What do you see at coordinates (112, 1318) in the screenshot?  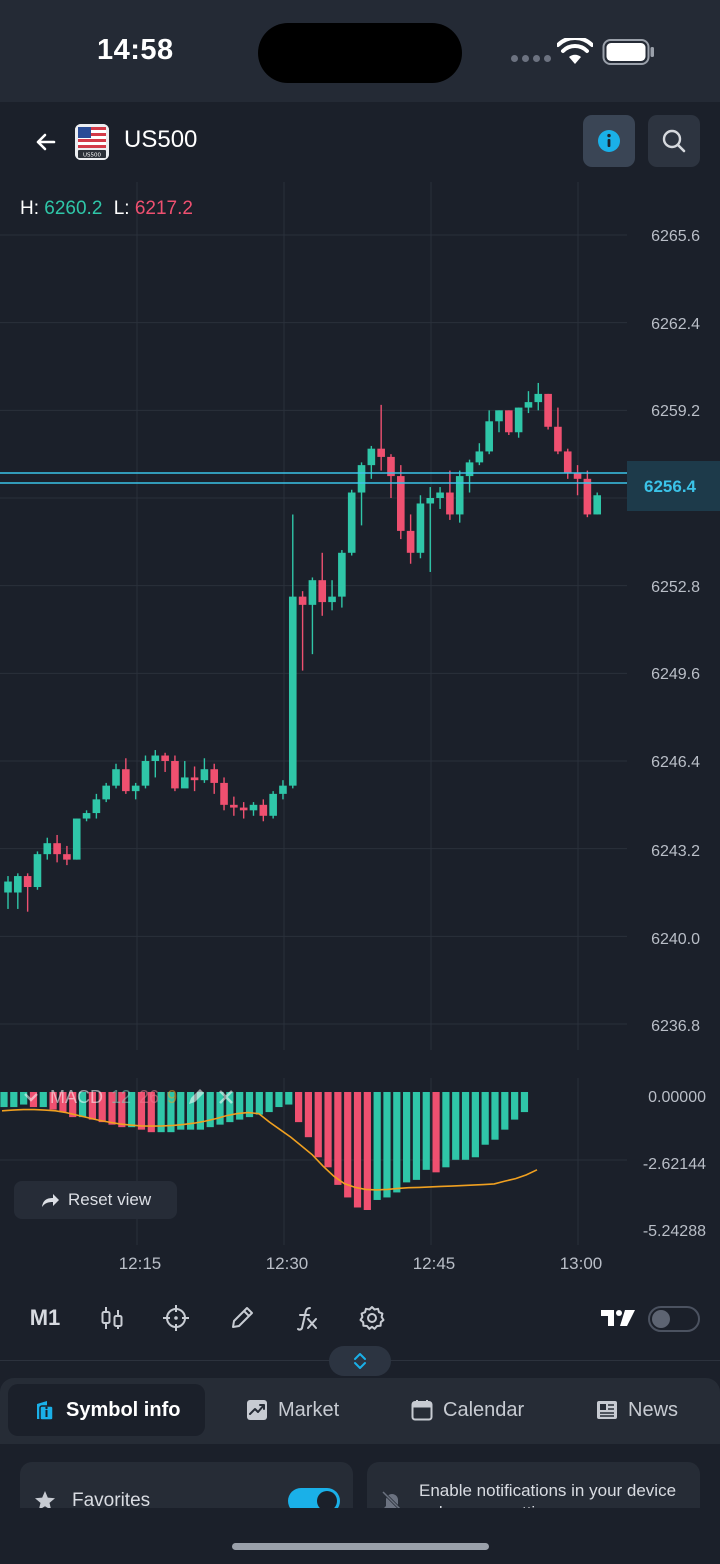 I see `chart-type-button` at bounding box center [112, 1318].